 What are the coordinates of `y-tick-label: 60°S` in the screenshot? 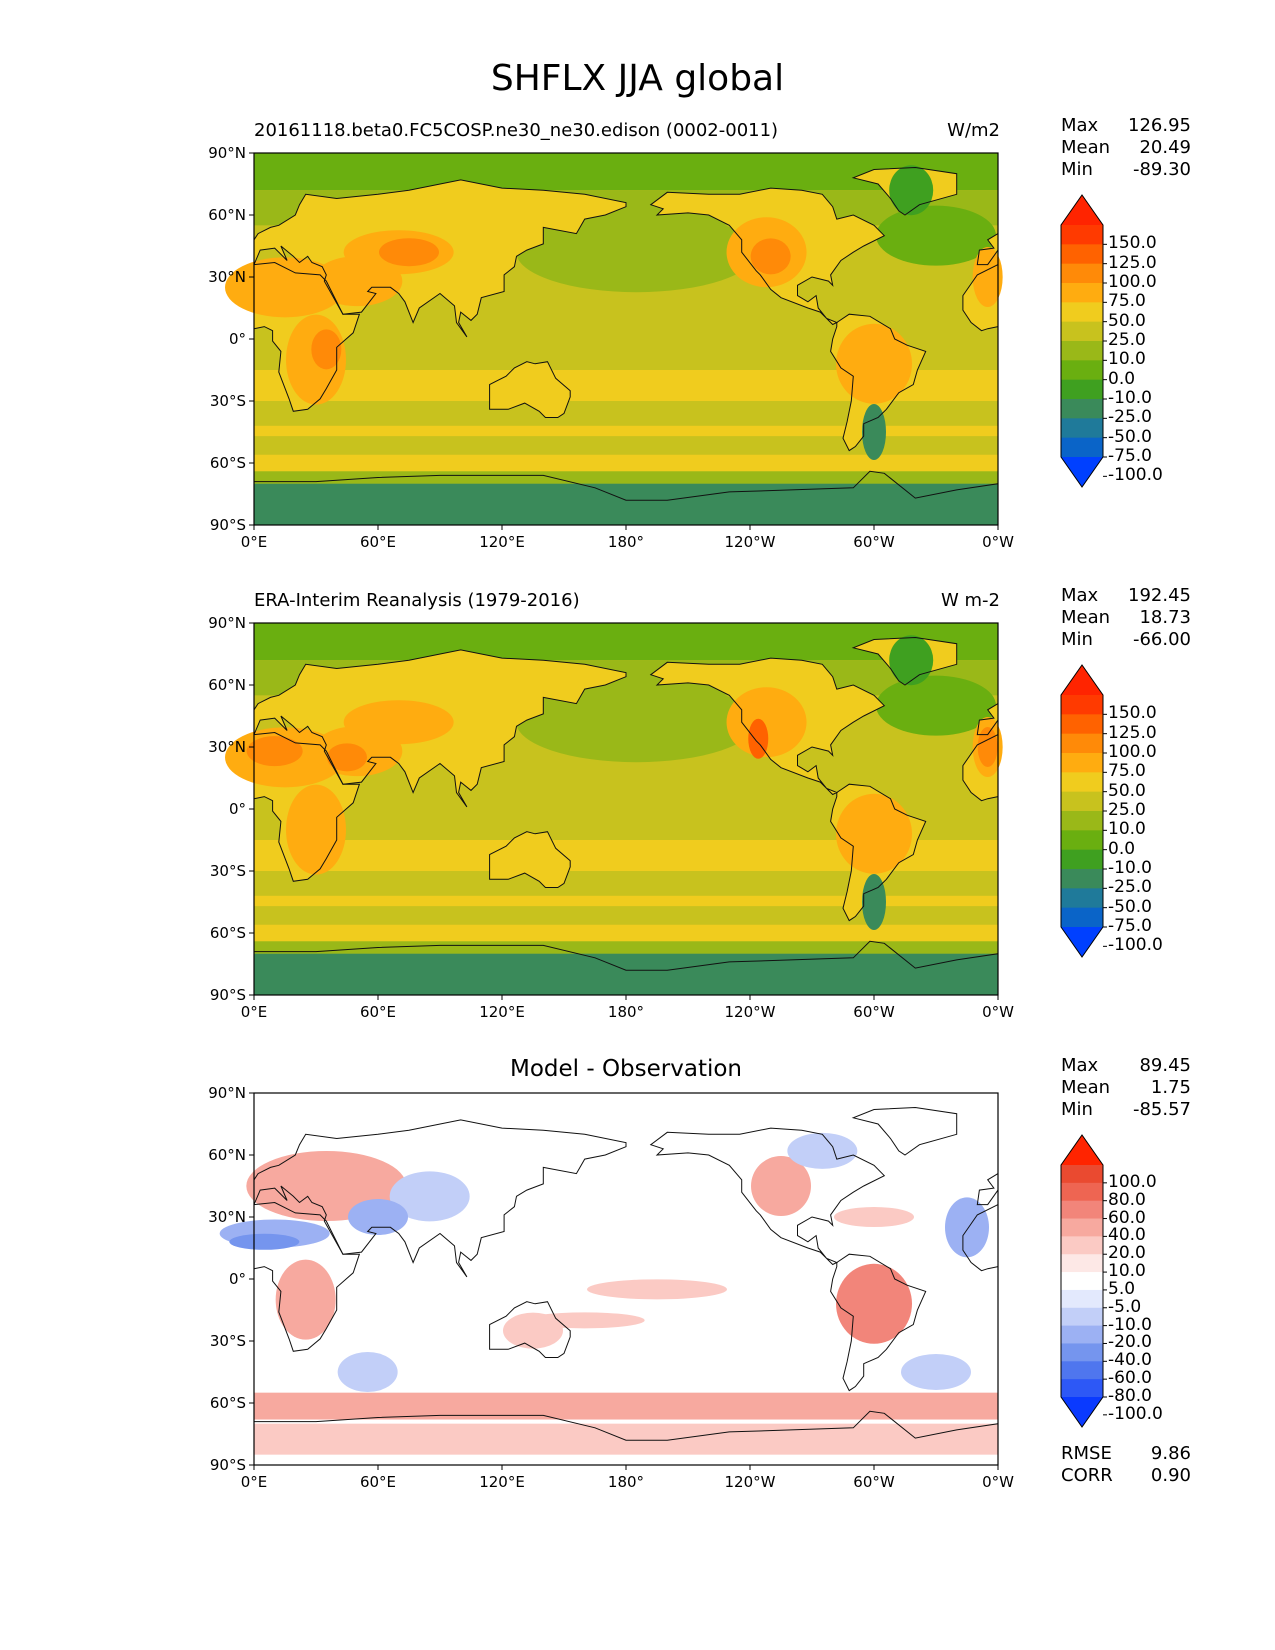 It's located at (227, 1403).